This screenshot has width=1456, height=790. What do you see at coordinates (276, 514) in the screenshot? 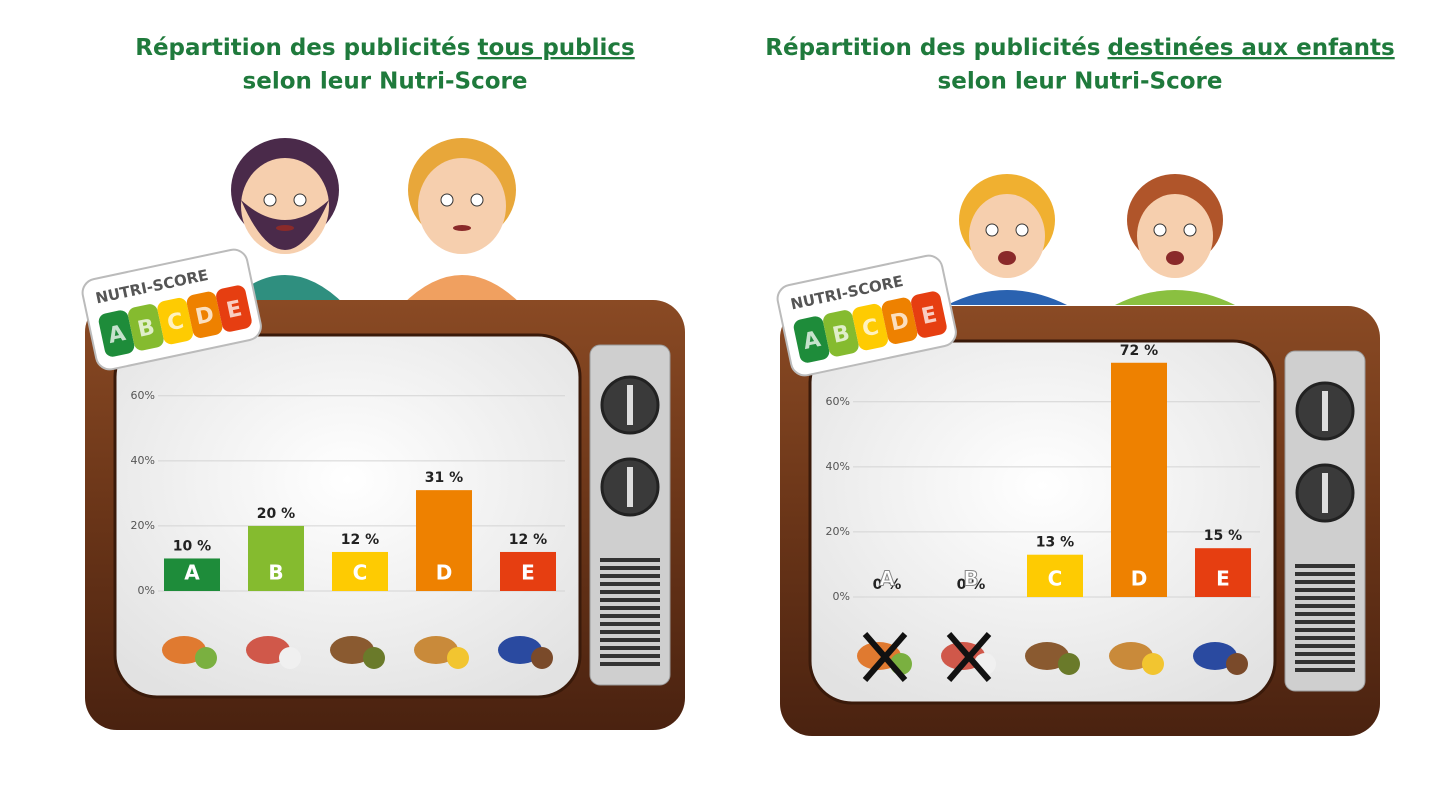
I see `value-label: 20 %` at bounding box center [276, 514].